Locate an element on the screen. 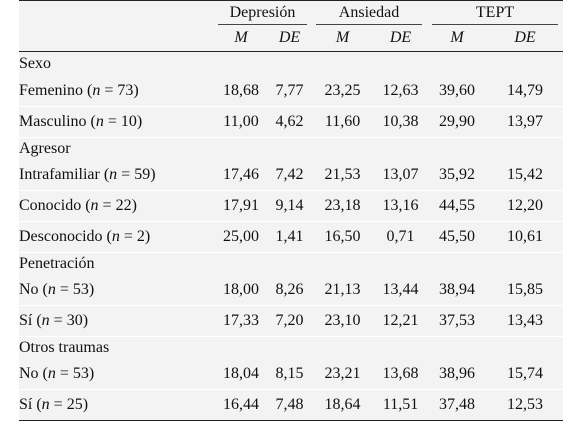 Image resolution: width=582 pixels, height=421 pixels. row-label: No (n = 53) is located at coordinates (116, 290).